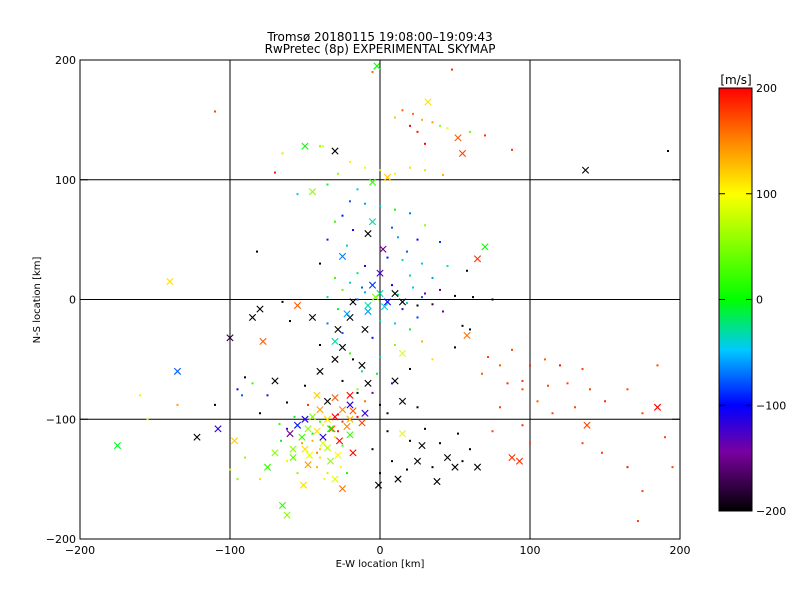 The height and width of the screenshot is (600, 800). Describe the element at coordinates (759, 300) in the screenshot. I see `colorbar-tick-label: 0` at that location.